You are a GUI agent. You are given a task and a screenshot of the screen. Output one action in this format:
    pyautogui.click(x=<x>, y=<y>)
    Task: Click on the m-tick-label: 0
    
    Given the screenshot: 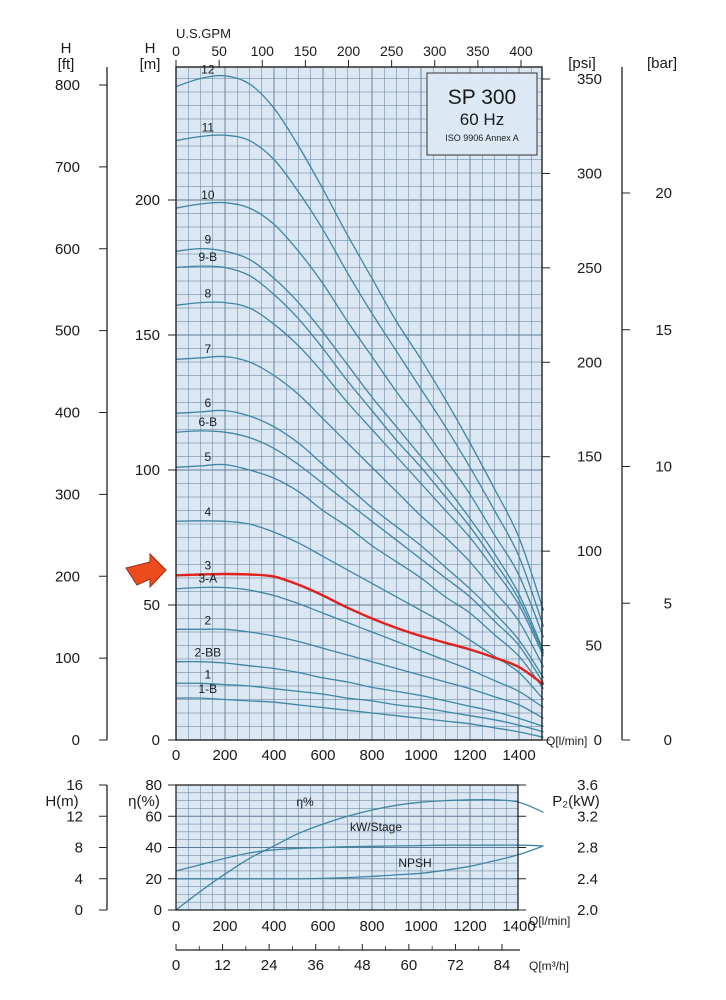 What is the action you would take?
    pyautogui.click(x=156, y=740)
    